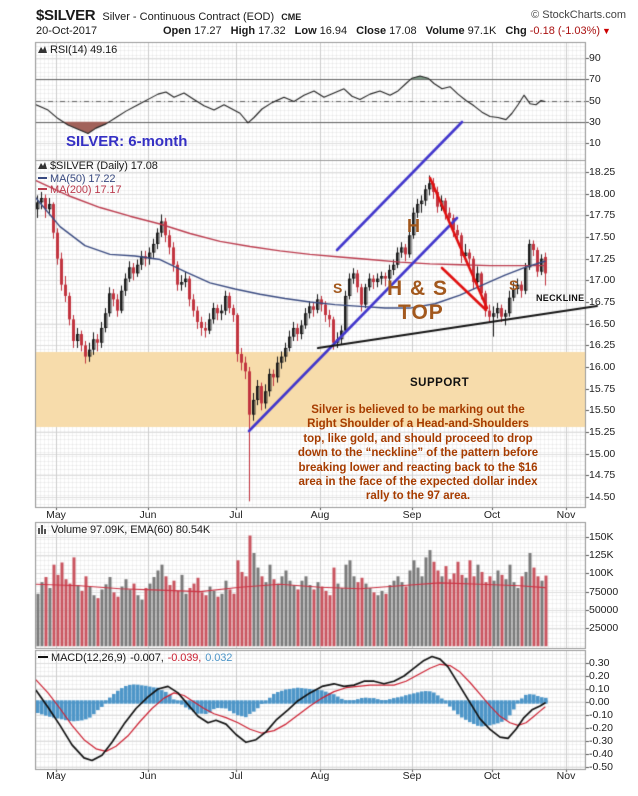 Image resolution: width=638 pixels, height=796 pixels. What do you see at coordinates (272, 31) in the screenshot?
I see `high-value: 17.32` at bounding box center [272, 31].